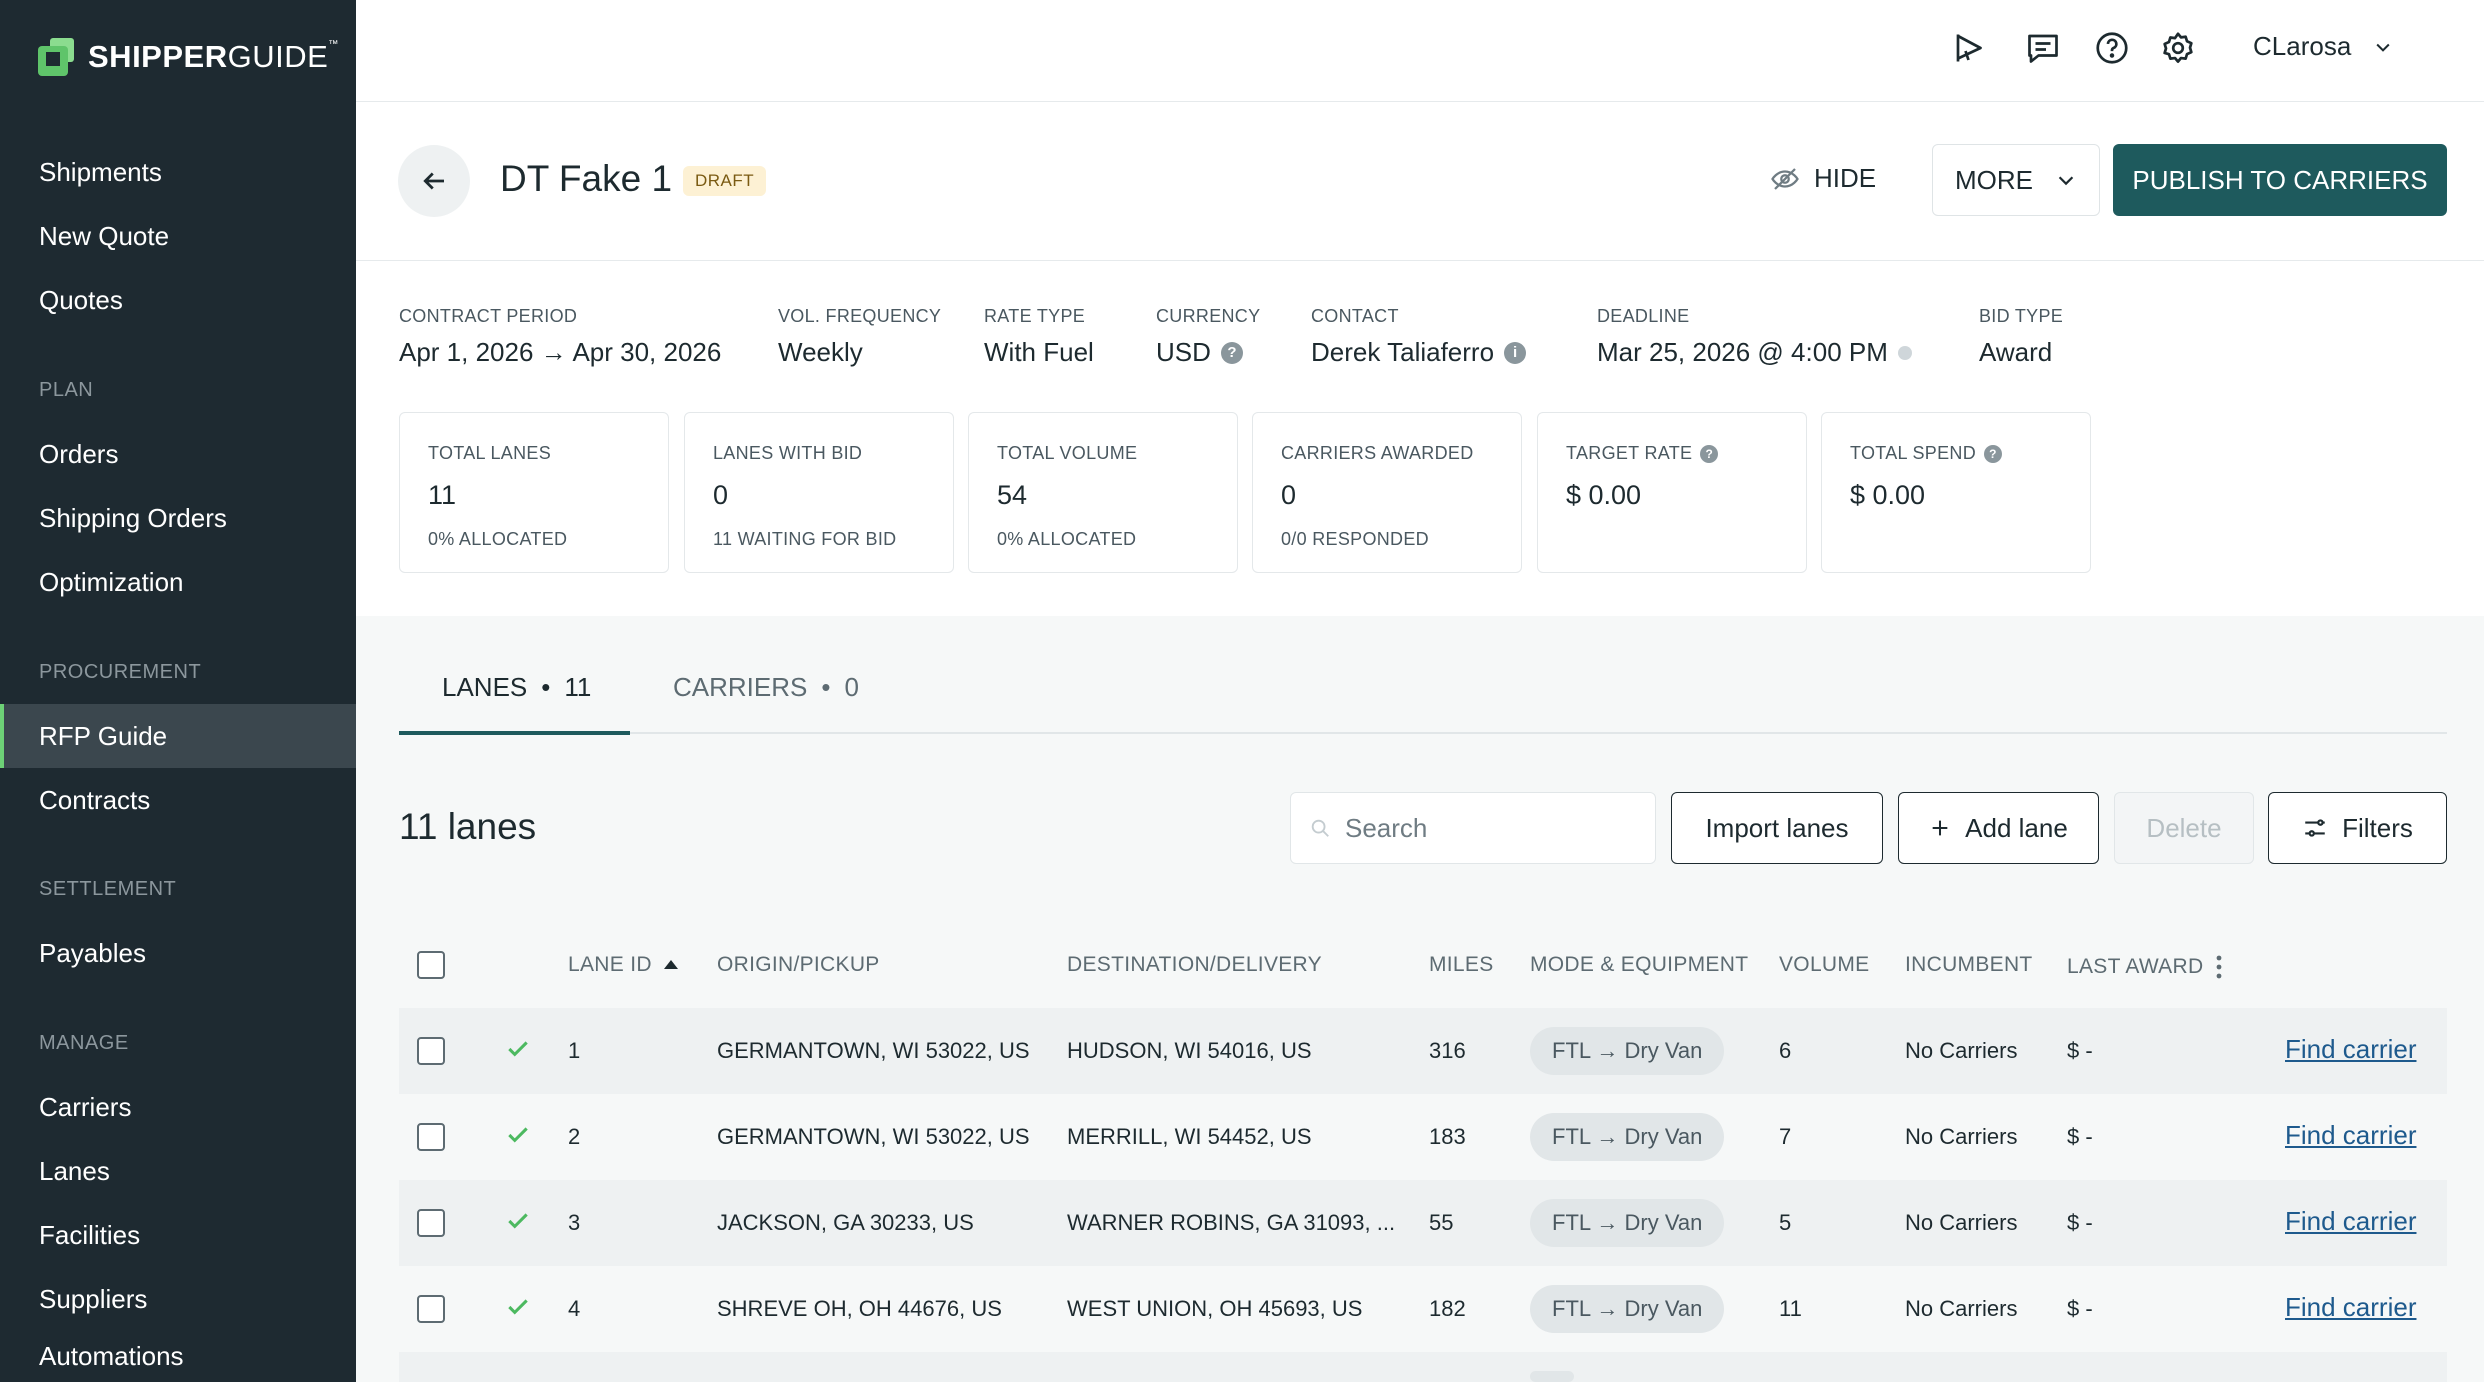 This screenshot has width=2484, height=1382. I want to click on meta-value: Mar 25, 2026 @ 4:00 PM, so click(1742, 352).